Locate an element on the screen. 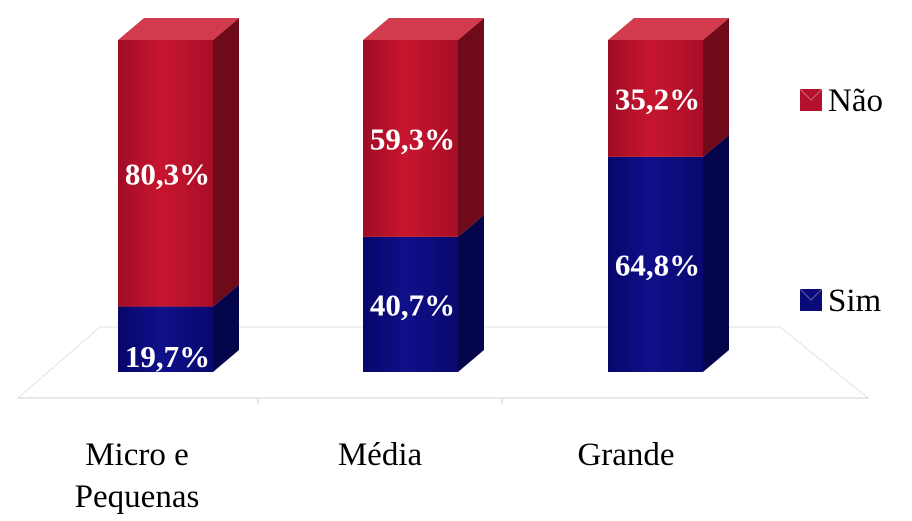 The image size is (912, 521). legend-swatch-highlight-nao is located at coordinates (811, 94).